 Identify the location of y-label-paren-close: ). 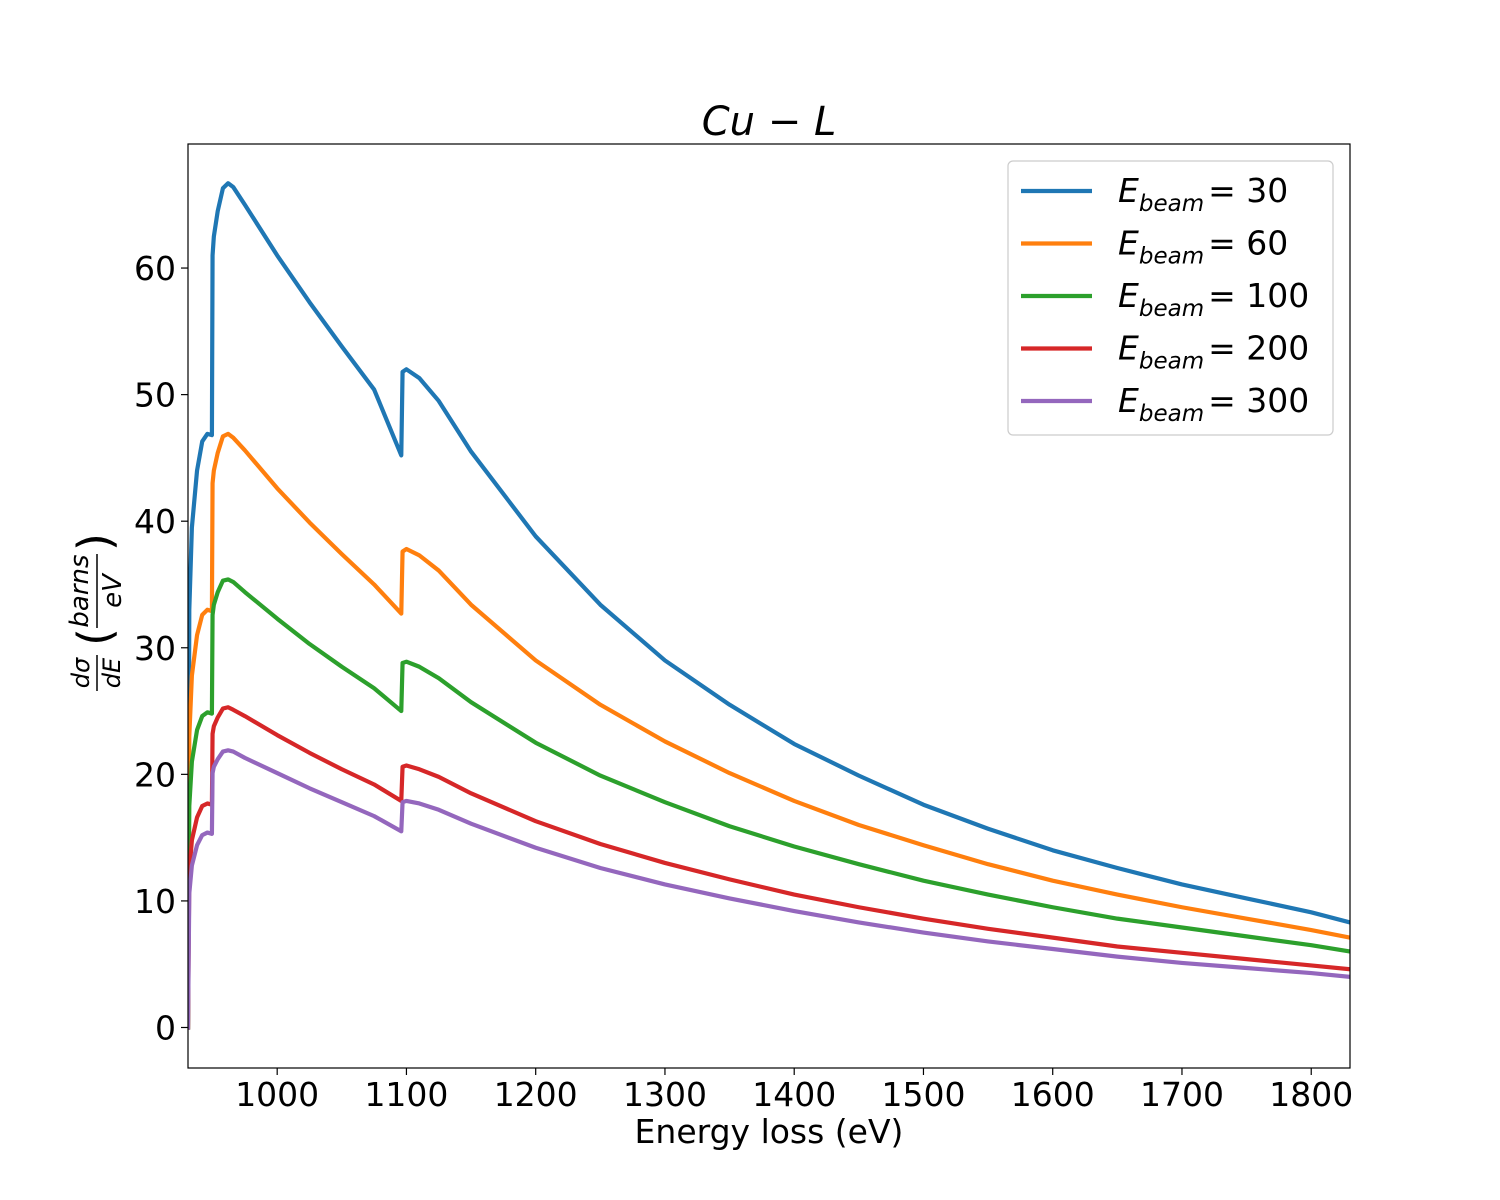
(95, 542).